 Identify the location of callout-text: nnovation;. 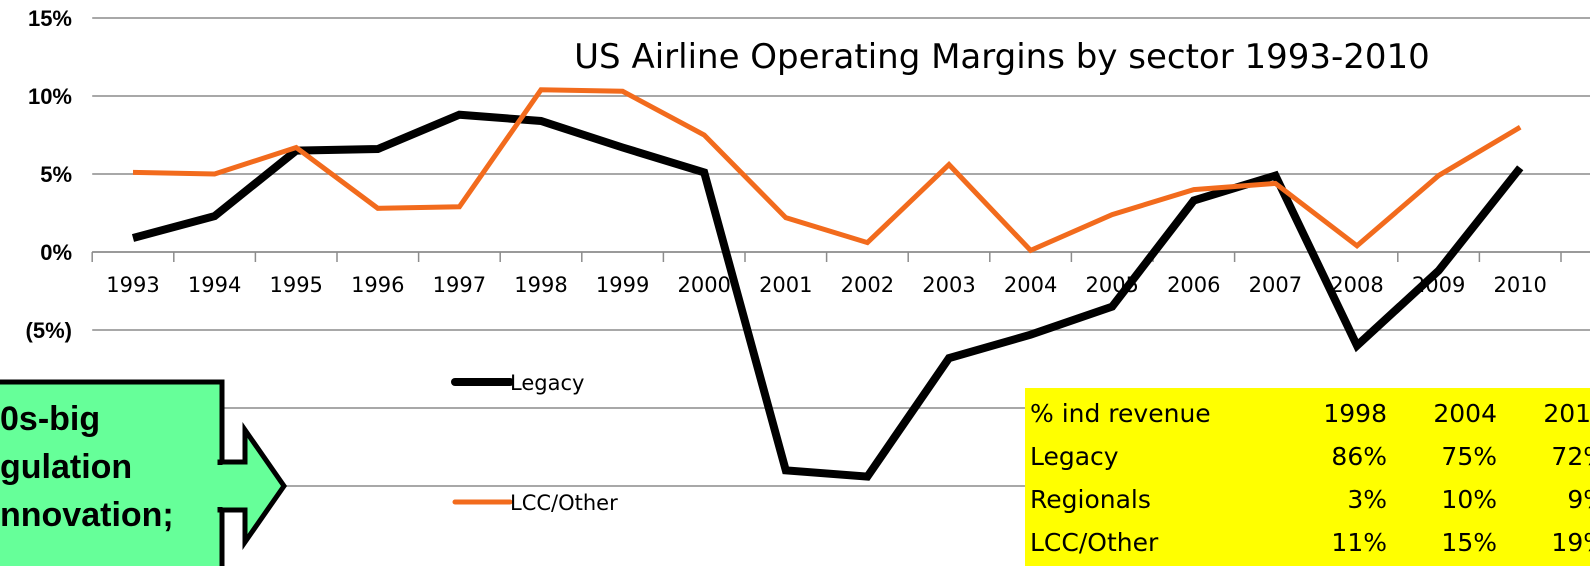
(87, 515).